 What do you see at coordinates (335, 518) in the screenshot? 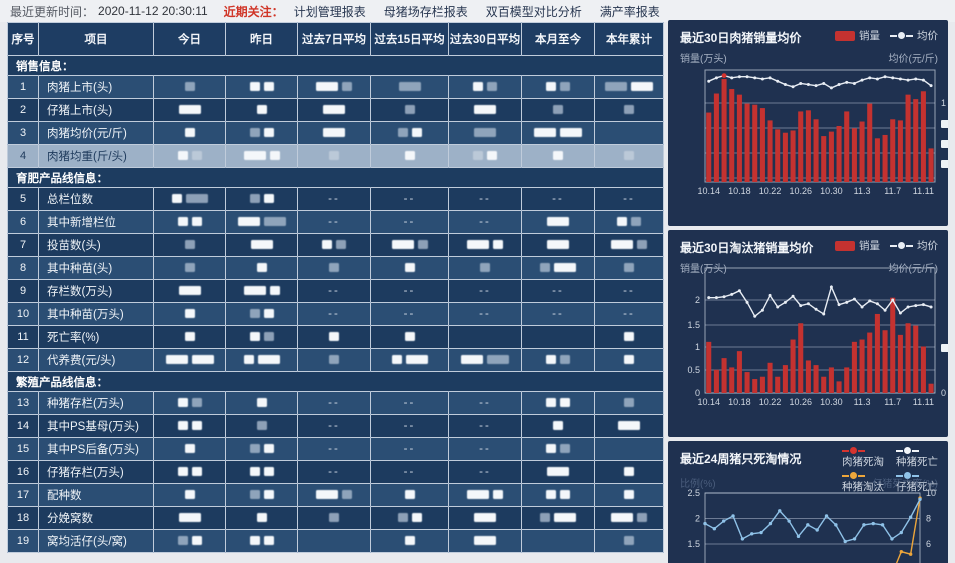
I see `table-row-18: 18 分娩窝数` at bounding box center [335, 518].